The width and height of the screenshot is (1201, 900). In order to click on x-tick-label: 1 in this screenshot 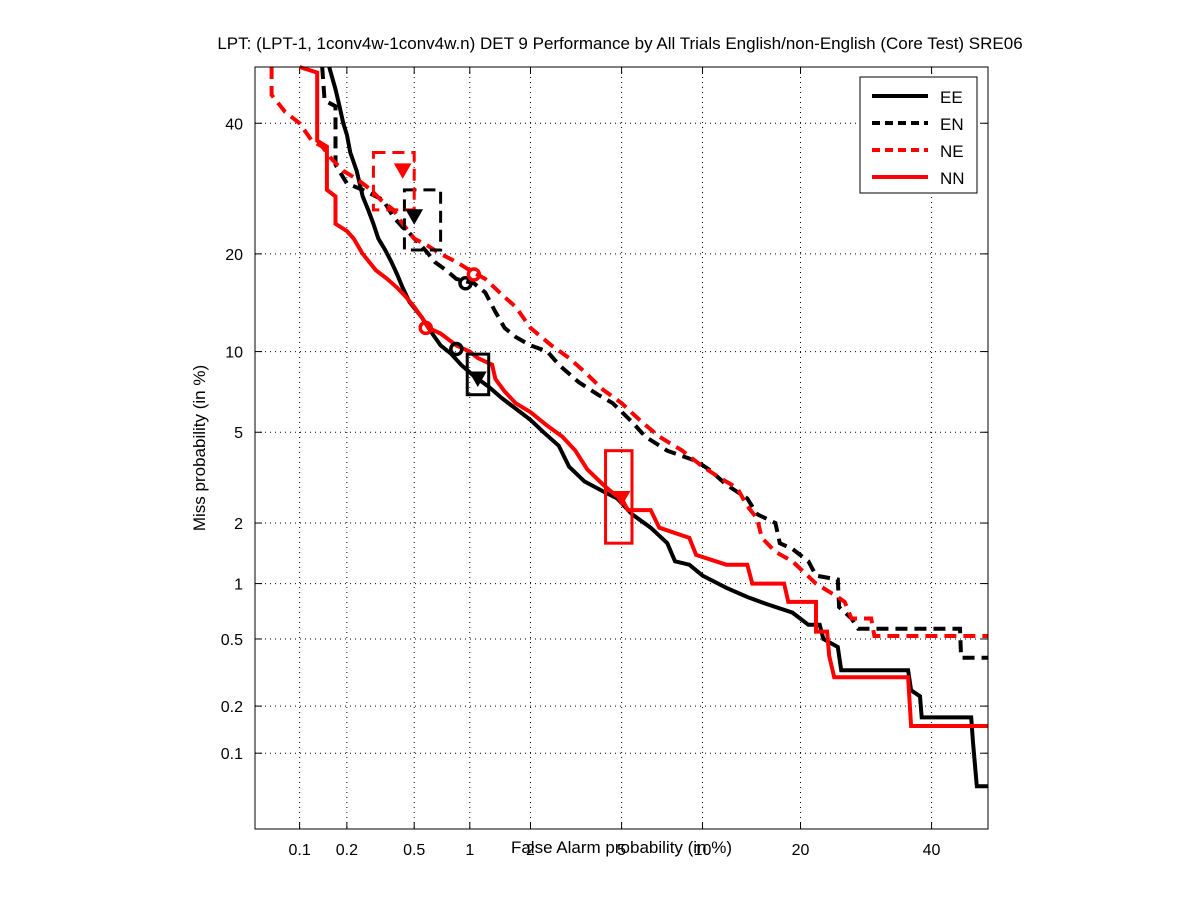, I will do `click(469, 850)`.